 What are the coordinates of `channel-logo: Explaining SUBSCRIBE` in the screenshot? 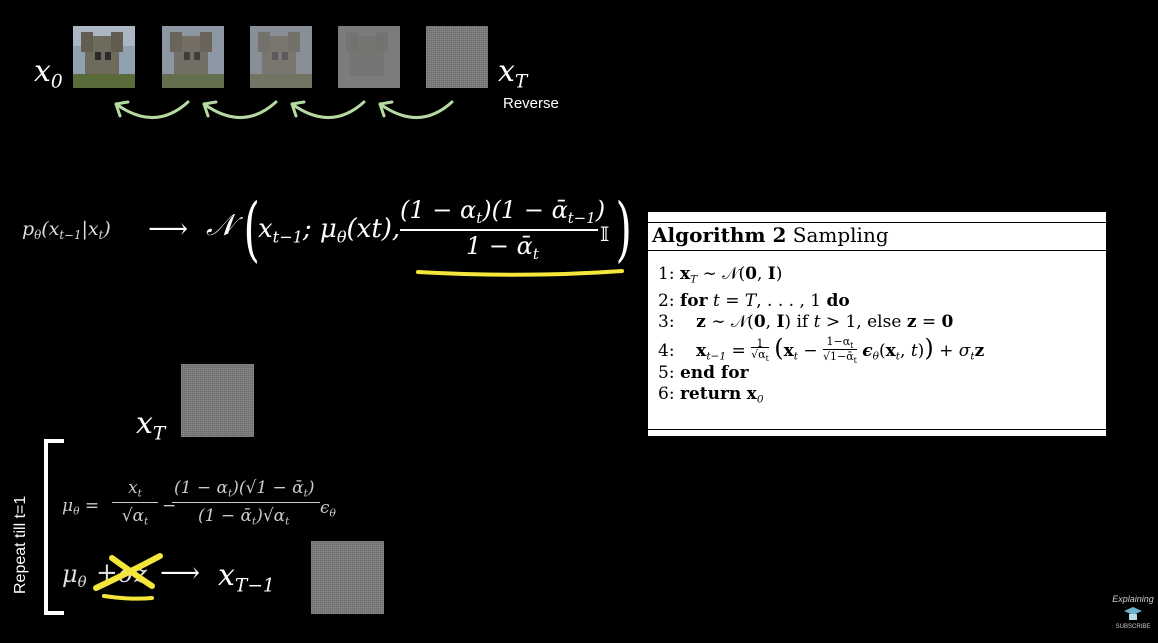 It's located at (1133, 616).